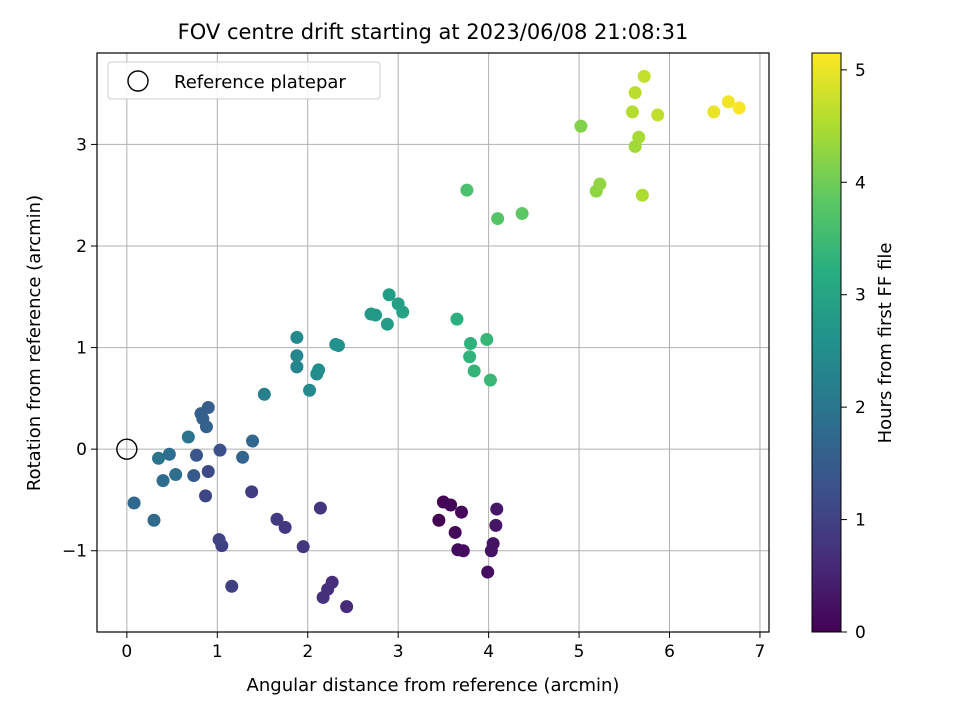 The image size is (960, 720). What do you see at coordinates (217, 652) in the screenshot?
I see `x-tick-label: 1` at bounding box center [217, 652].